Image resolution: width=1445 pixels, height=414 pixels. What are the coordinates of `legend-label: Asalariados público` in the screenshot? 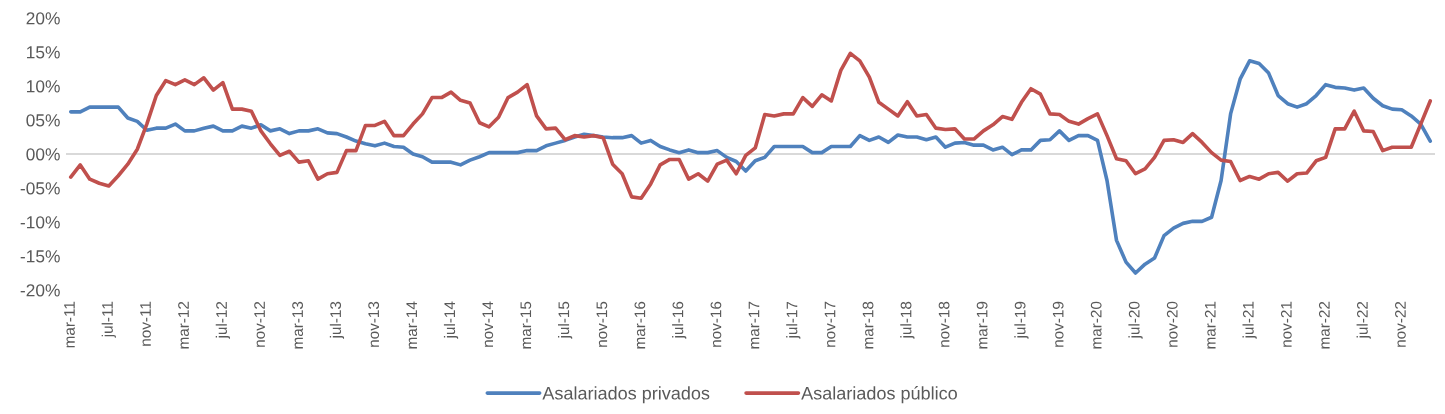 It's located at (879, 395).